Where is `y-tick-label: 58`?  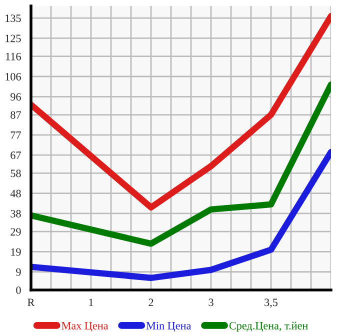 y-tick-label: 58 is located at coordinates (15, 174).